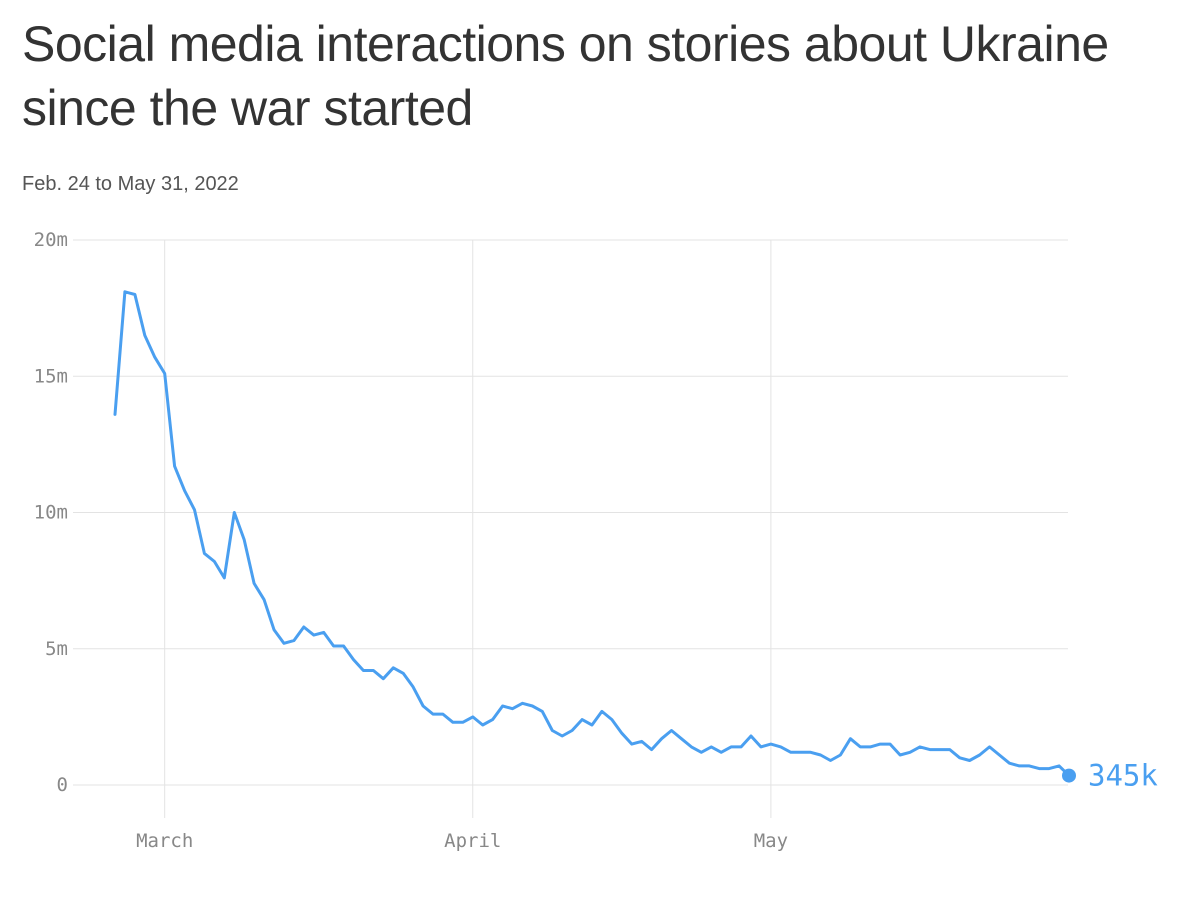 This screenshot has height=899, width=1200. What do you see at coordinates (164, 841) in the screenshot?
I see `x-tick-label: March` at bounding box center [164, 841].